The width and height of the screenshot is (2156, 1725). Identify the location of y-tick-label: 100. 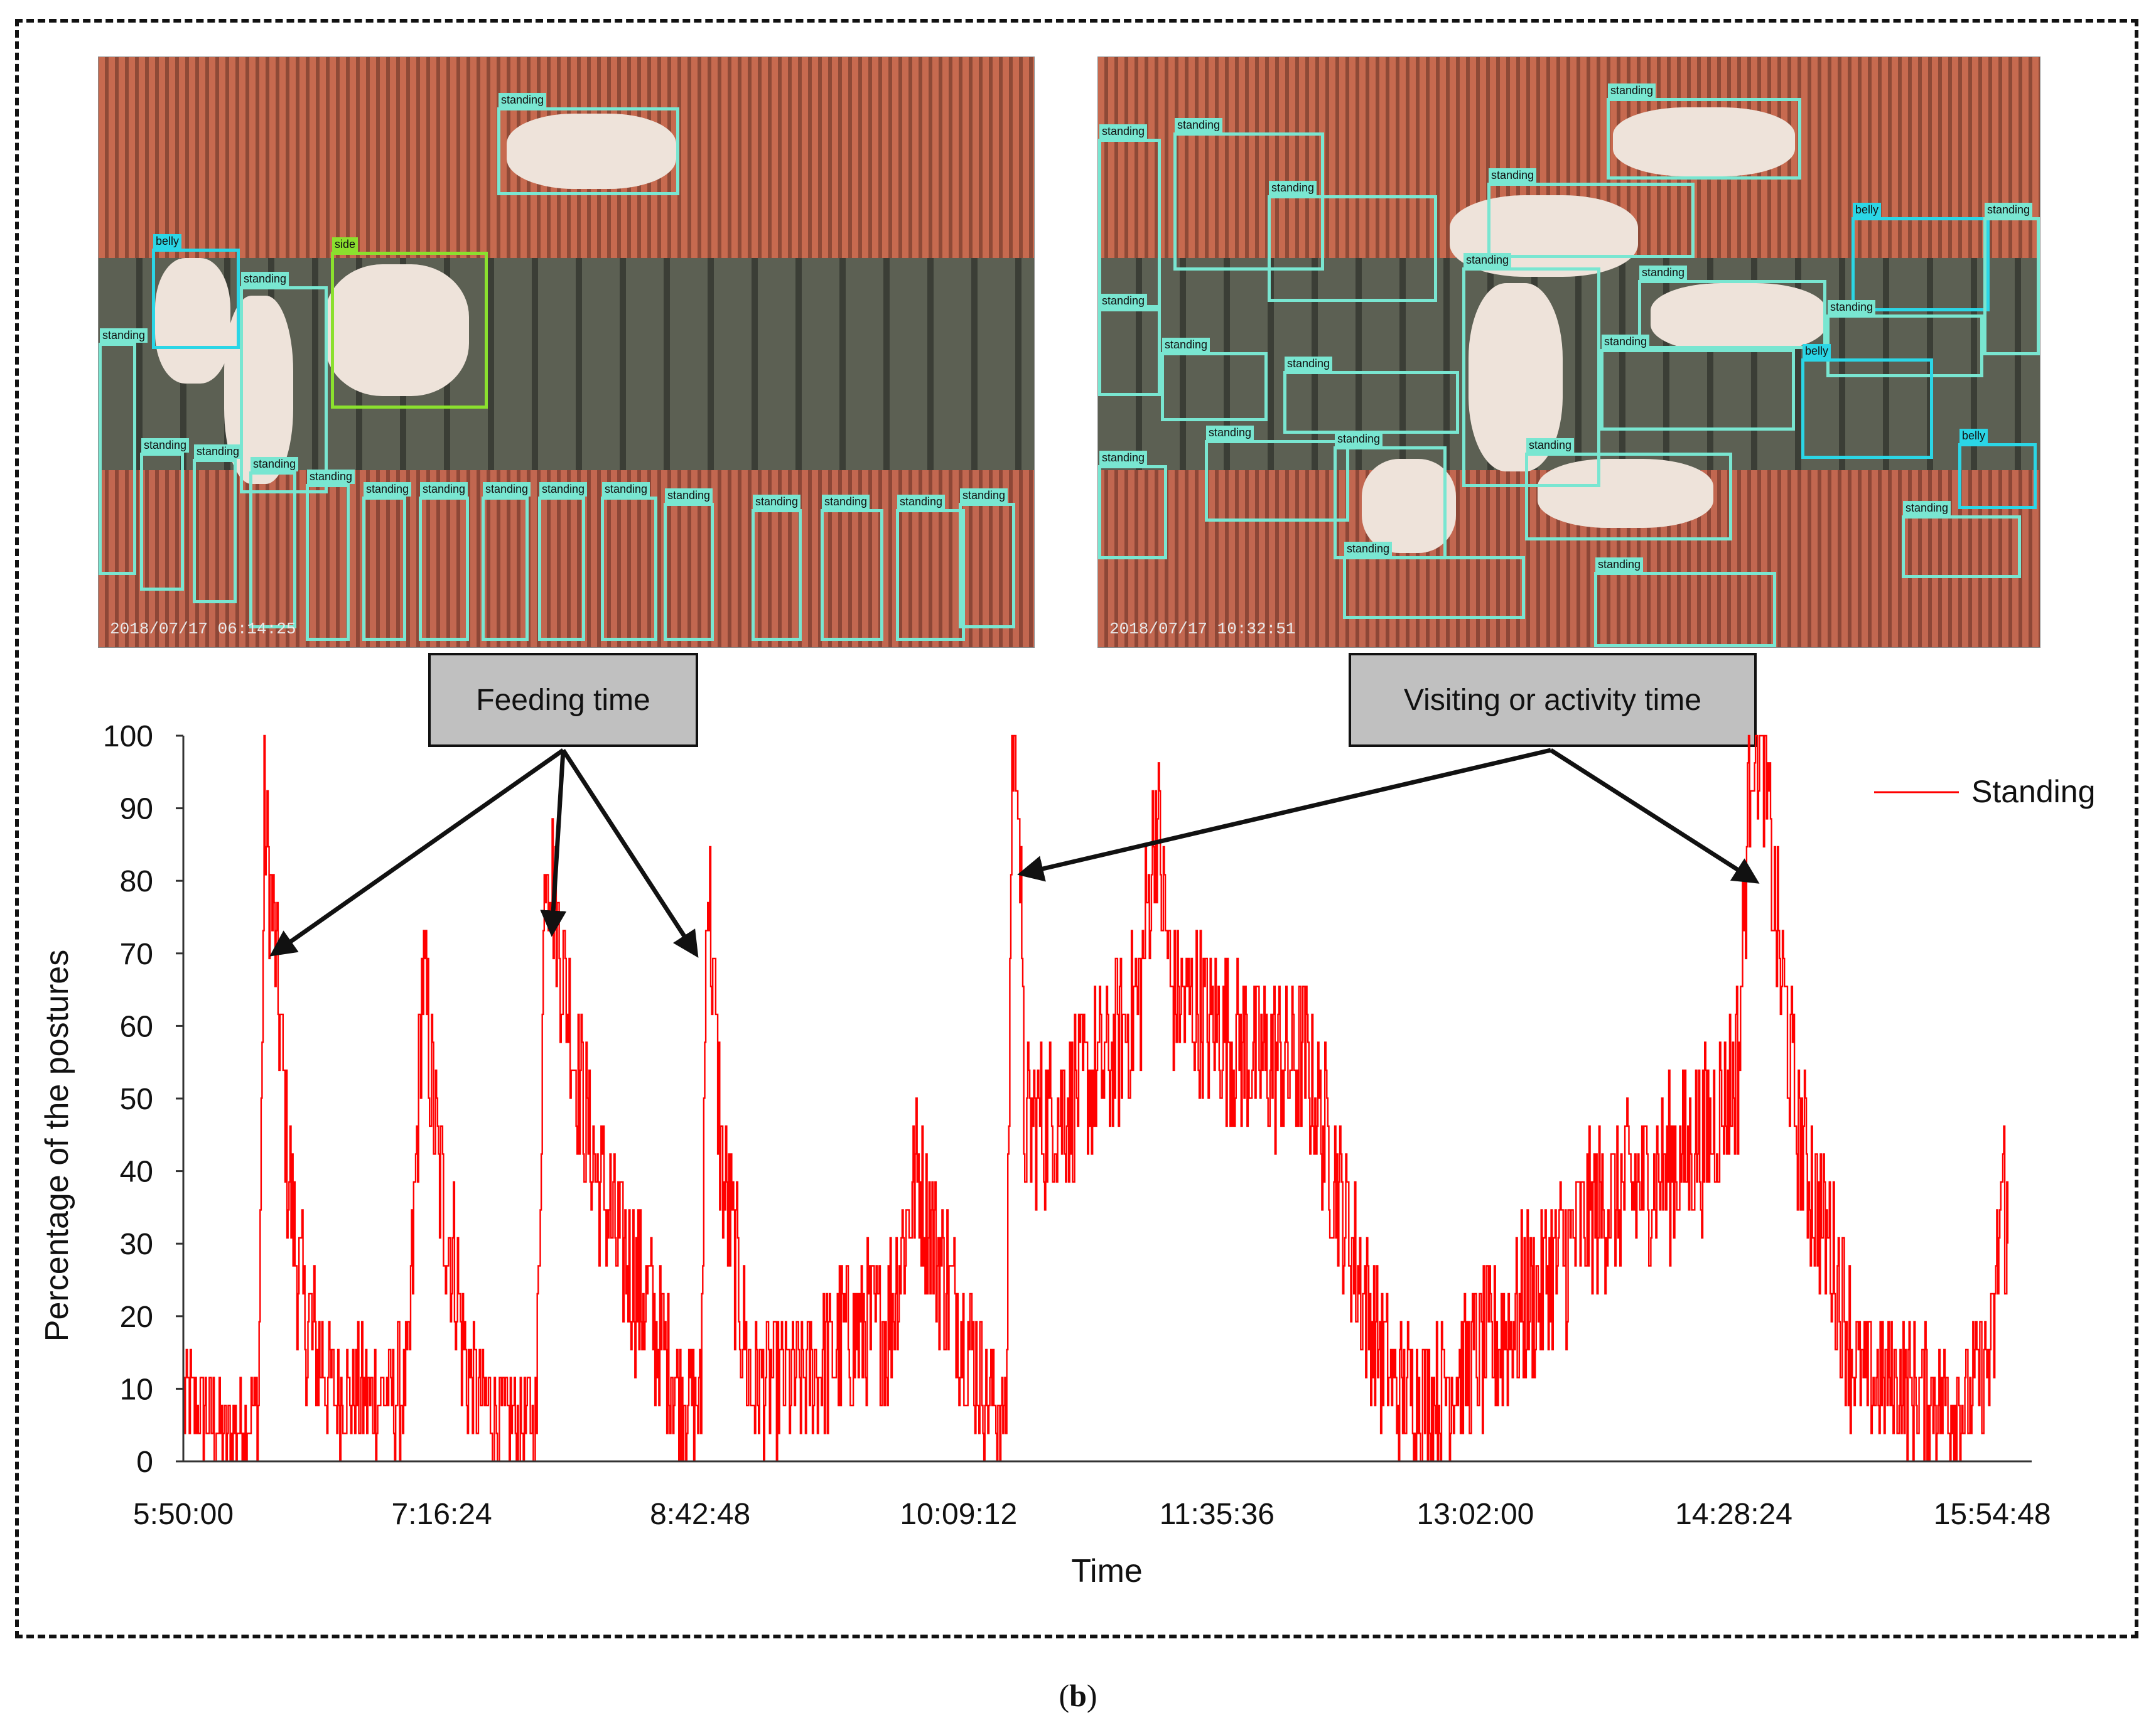
(128, 736).